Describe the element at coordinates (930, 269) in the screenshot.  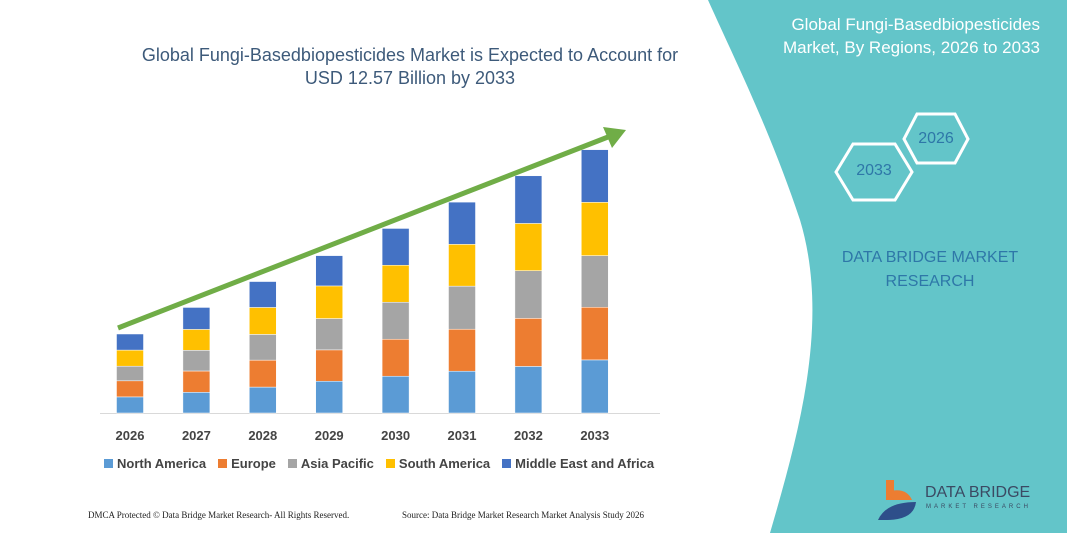
I see `brand-text: DATA BRIDGE MARKET RESEARCH` at that location.